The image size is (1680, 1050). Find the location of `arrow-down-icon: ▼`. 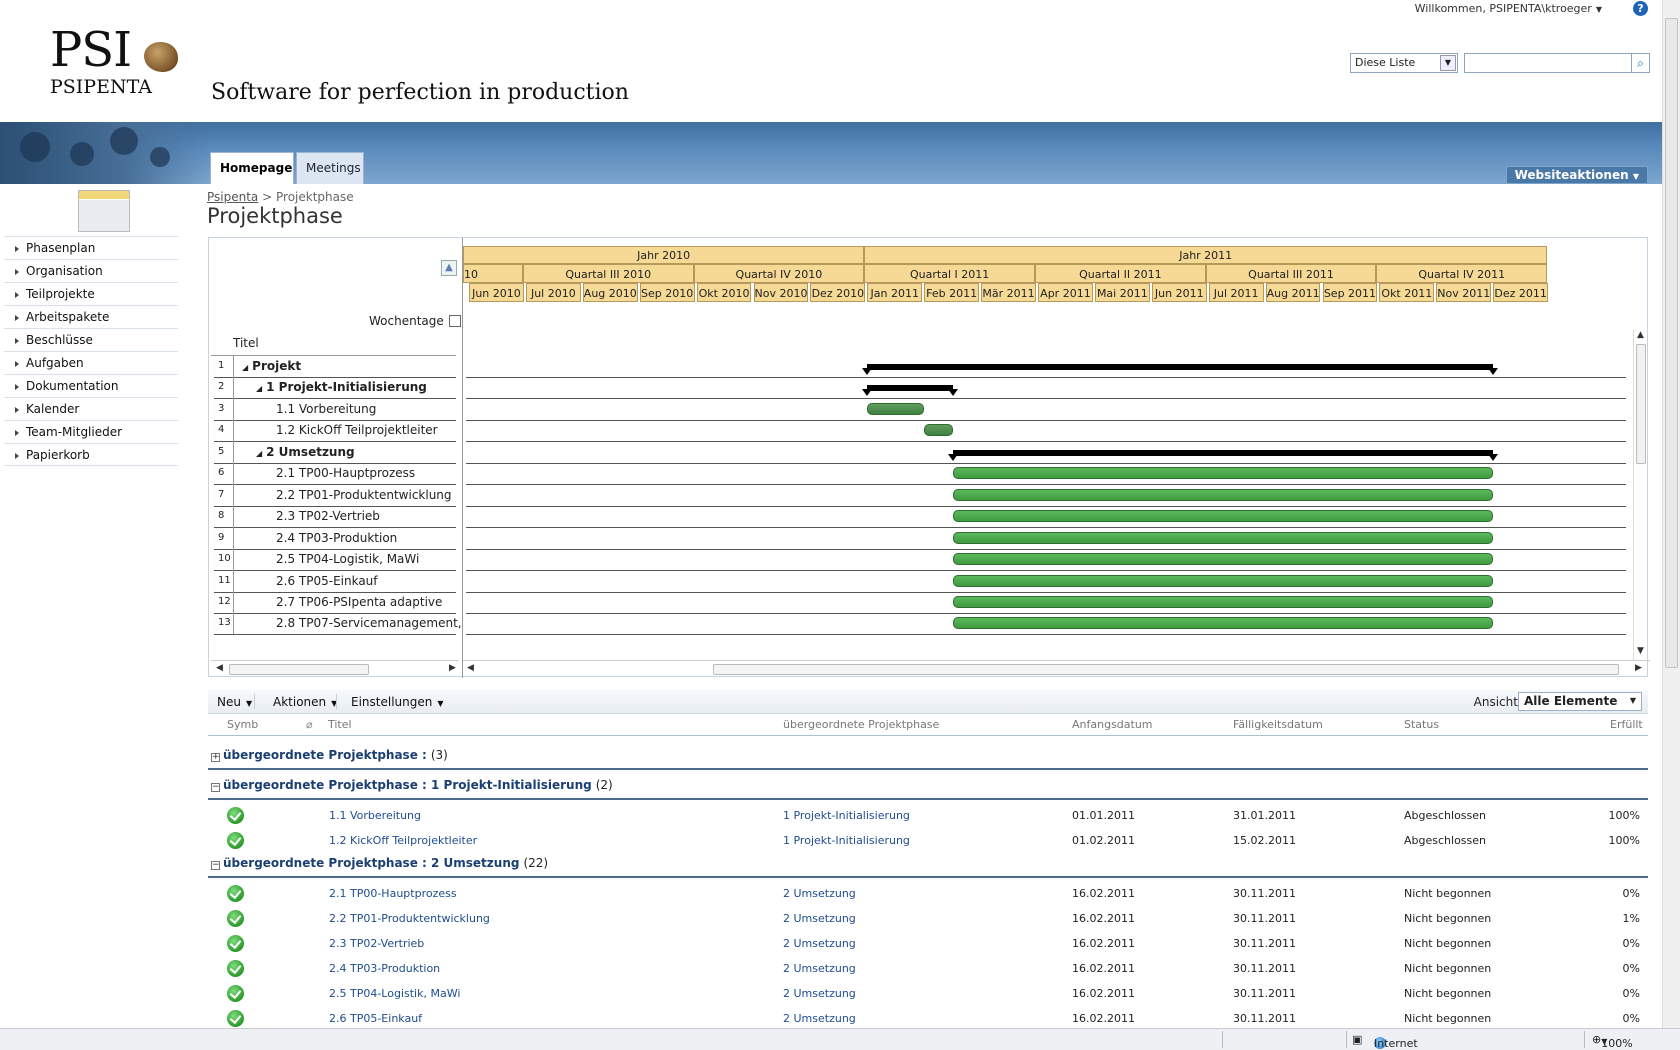

arrow-down-icon: ▼ is located at coordinates (1640, 651).